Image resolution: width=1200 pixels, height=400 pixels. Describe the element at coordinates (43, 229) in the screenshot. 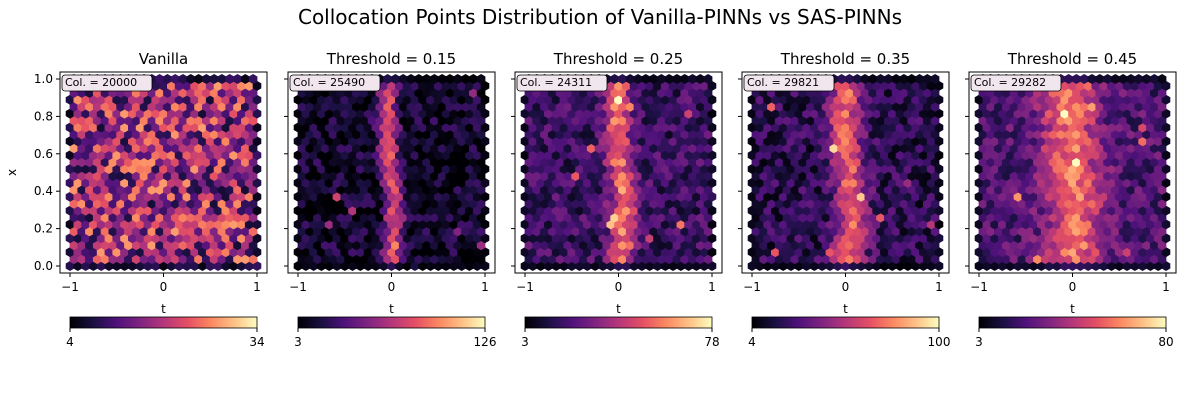

I see `y-tick-label: 0.2` at that location.